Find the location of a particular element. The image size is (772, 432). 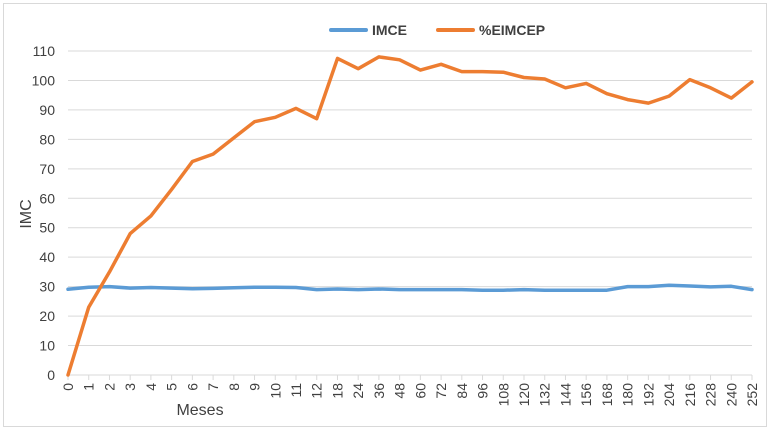

y-tick-label: 70 is located at coordinates (47, 169).